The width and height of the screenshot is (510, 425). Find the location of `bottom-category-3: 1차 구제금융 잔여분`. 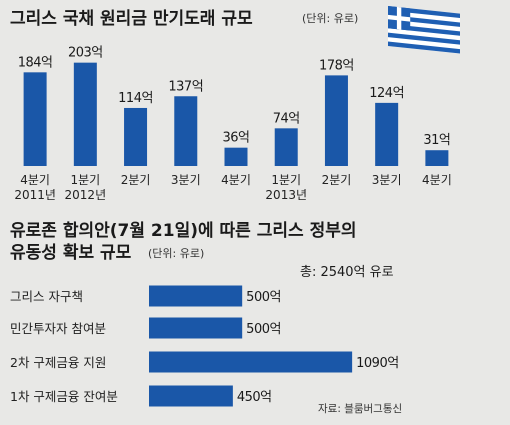

bottom-category-3: 1차 구제금융 잔여분 is located at coordinates (64, 396).